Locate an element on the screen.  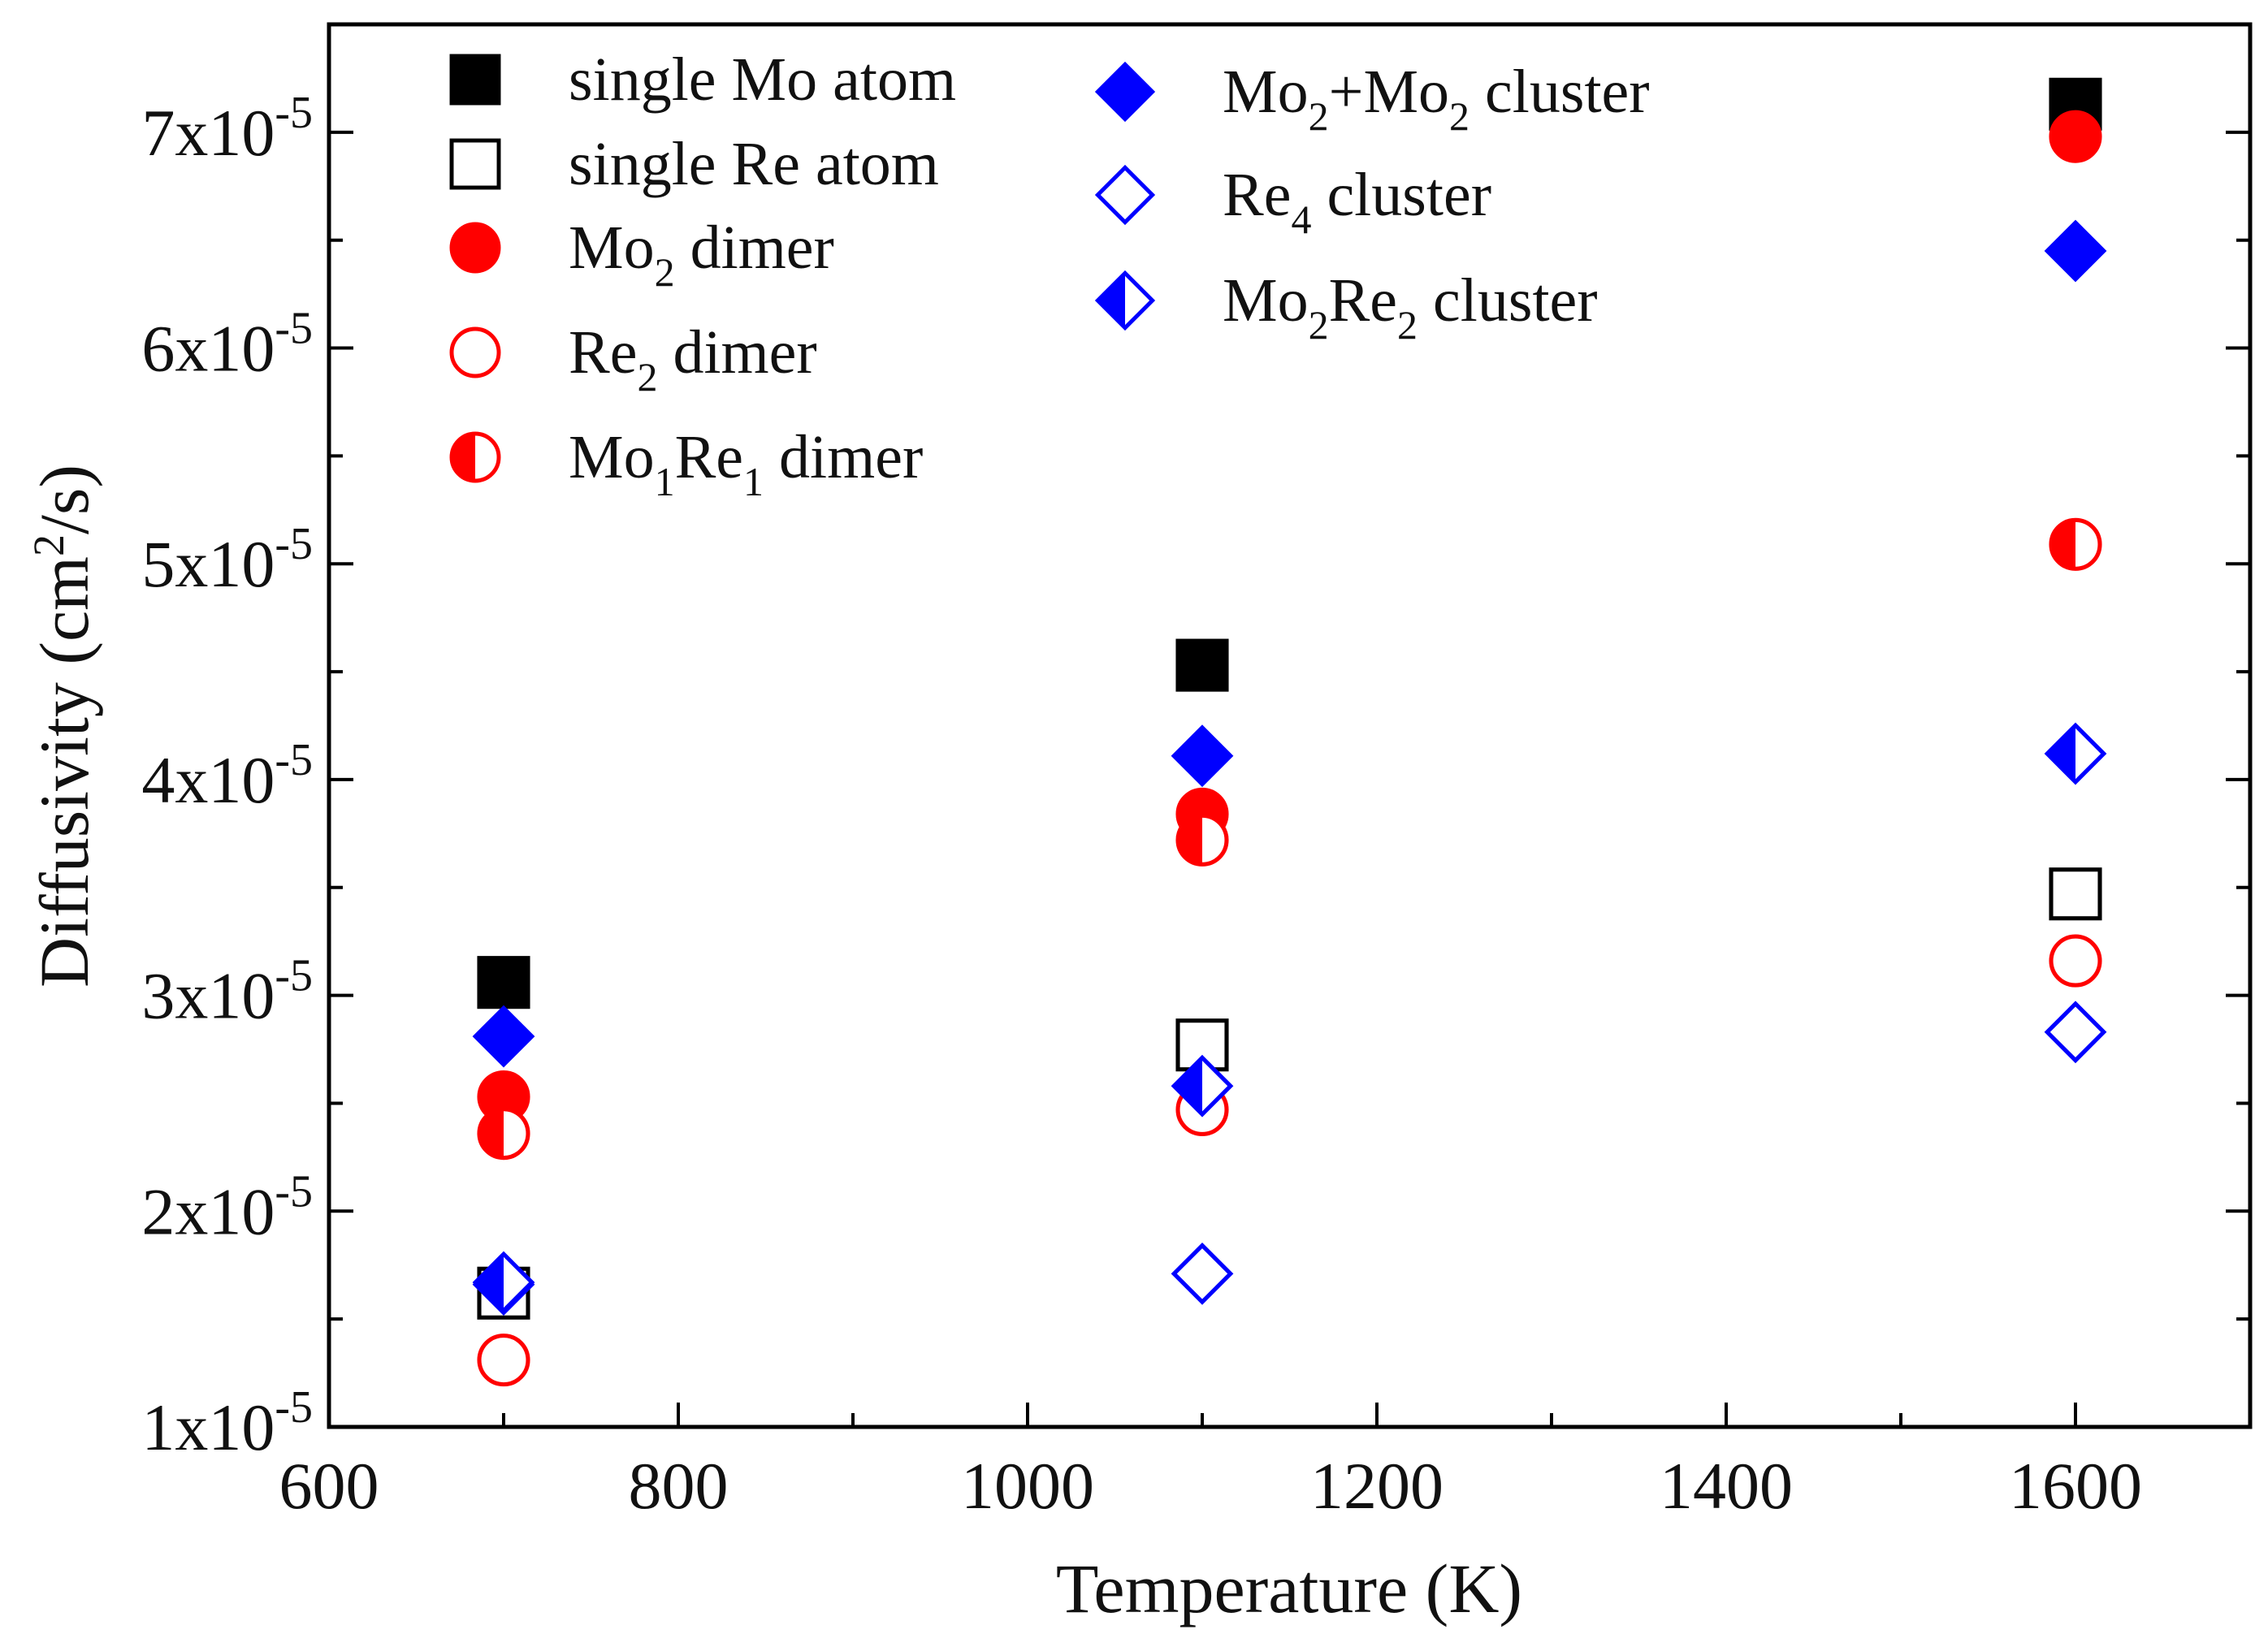
y-tick-label: 3x10⁻⁵ is located at coordinates (227, 992).